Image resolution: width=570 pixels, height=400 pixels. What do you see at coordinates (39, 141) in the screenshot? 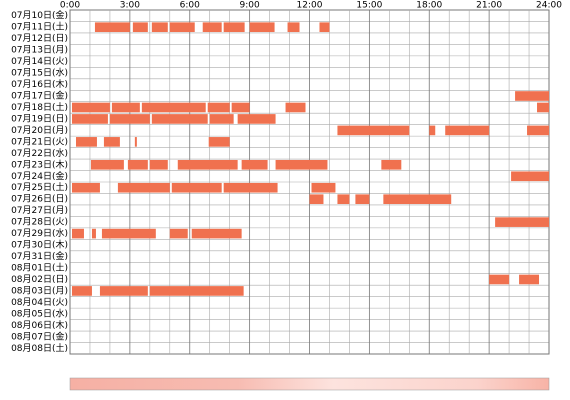
I see `row-label: 07月21日(火)` at bounding box center [39, 141].